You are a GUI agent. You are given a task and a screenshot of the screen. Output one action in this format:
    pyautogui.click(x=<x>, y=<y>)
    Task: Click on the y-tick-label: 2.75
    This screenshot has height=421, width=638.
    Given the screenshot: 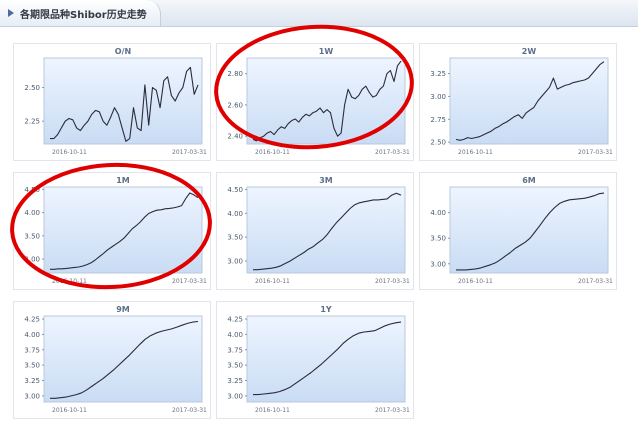 What is the action you would take?
    pyautogui.click(x=438, y=120)
    